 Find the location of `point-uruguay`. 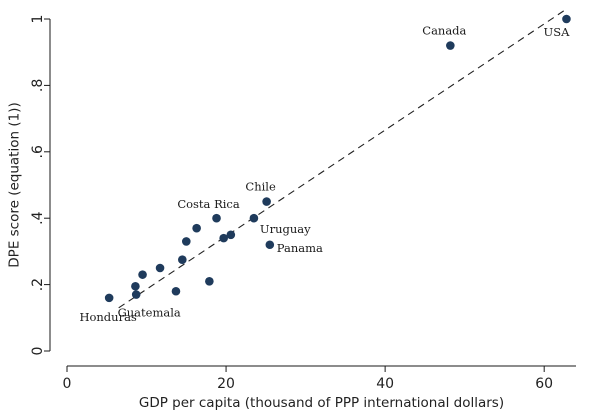

point-uruguay is located at coordinates (254, 218).